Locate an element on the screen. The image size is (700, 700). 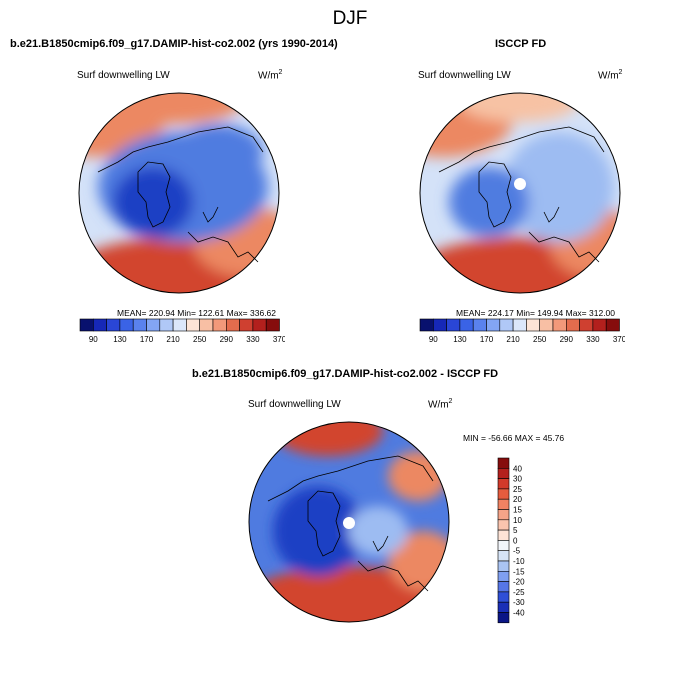
panel1-coastline-europe is located at coordinates (223, 247).